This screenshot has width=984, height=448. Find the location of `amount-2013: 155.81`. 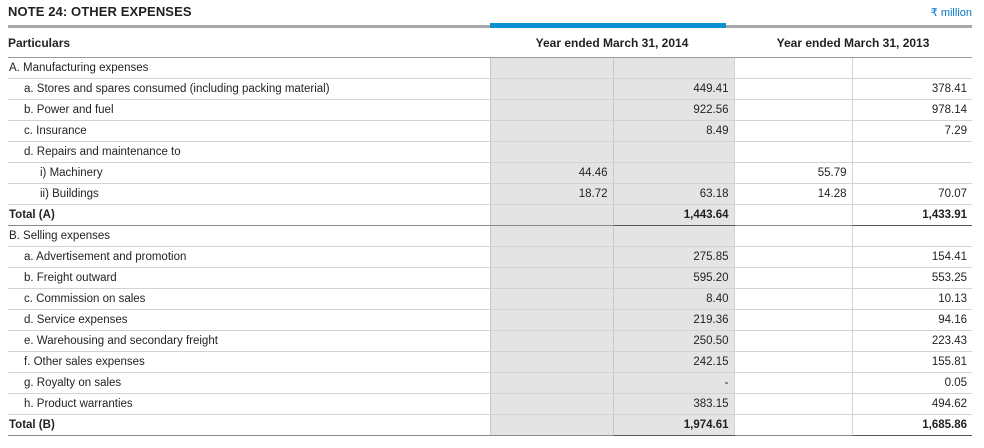

amount-2013: 155.81 is located at coordinates (912, 362).